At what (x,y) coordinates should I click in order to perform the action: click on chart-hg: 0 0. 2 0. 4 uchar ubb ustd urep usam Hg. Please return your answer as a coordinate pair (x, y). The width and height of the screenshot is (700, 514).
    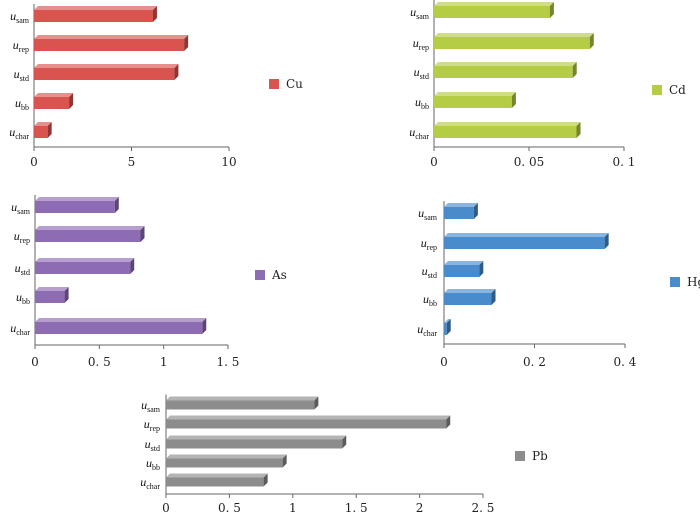
    Looking at the image, I should click on (558, 285).